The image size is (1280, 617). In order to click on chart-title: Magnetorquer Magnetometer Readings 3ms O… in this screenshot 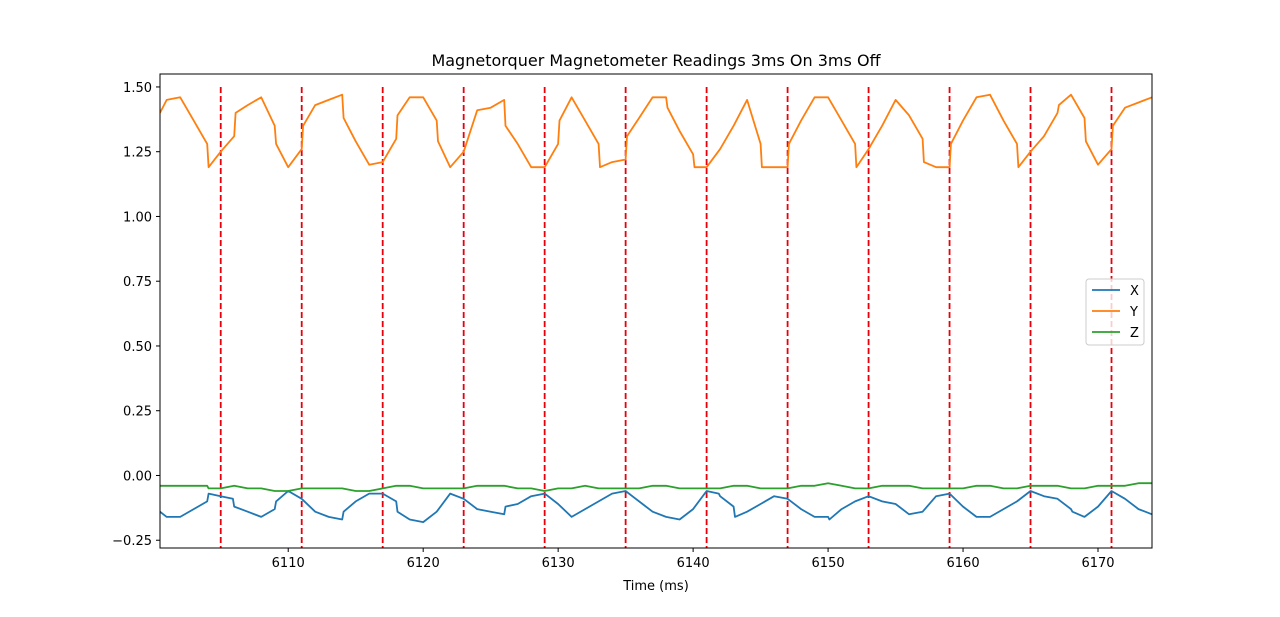, I will do `click(656, 60)`.